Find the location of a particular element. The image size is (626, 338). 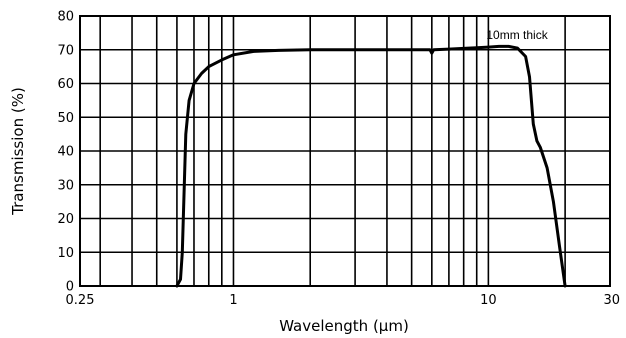

y-tick-label: 60 is located at coordinates (65, 84).